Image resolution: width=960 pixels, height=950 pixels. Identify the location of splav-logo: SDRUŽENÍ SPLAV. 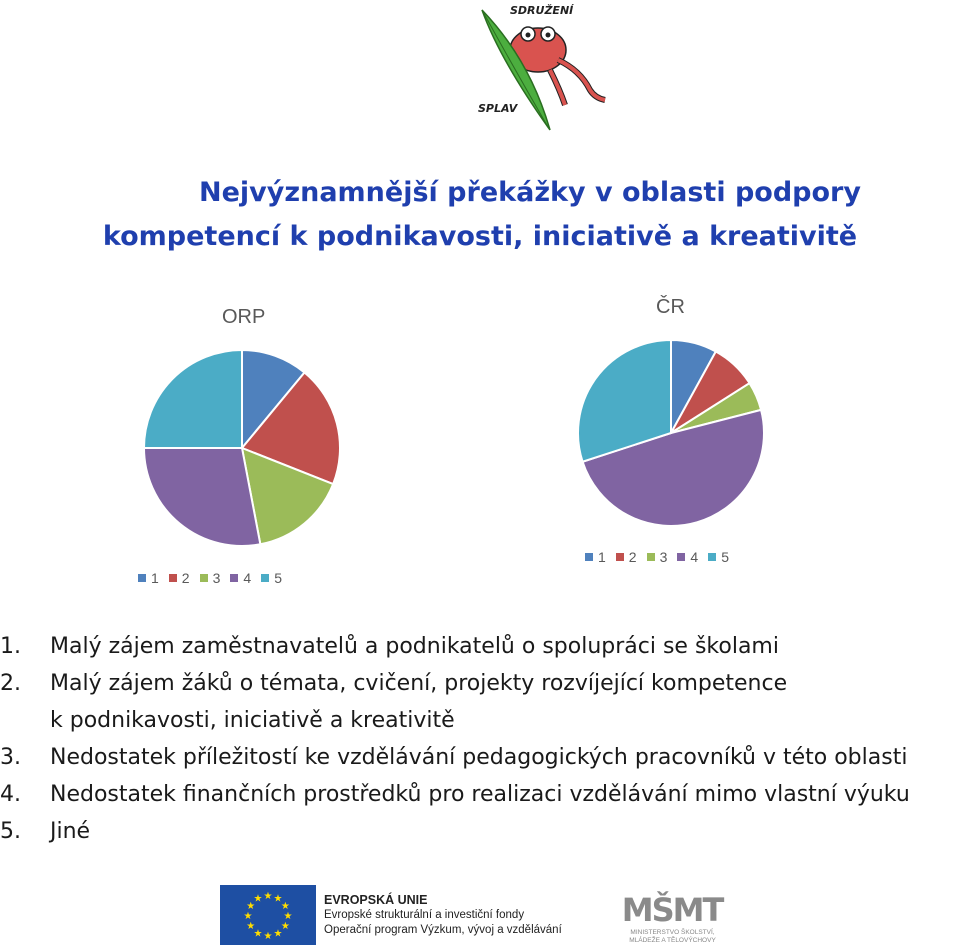
(545, 67).